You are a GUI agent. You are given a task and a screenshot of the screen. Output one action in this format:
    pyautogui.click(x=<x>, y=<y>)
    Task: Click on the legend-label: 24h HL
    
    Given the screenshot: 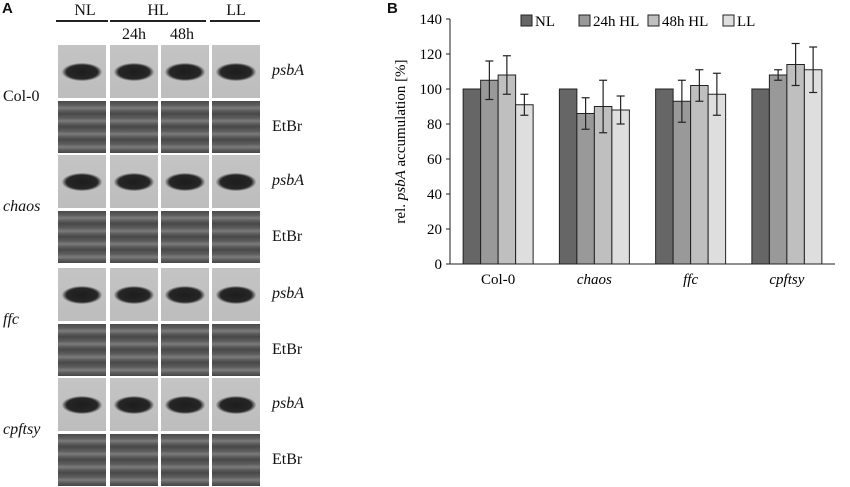 What is the action you would take?
    pyautogui.click(x=616, y=22)
    